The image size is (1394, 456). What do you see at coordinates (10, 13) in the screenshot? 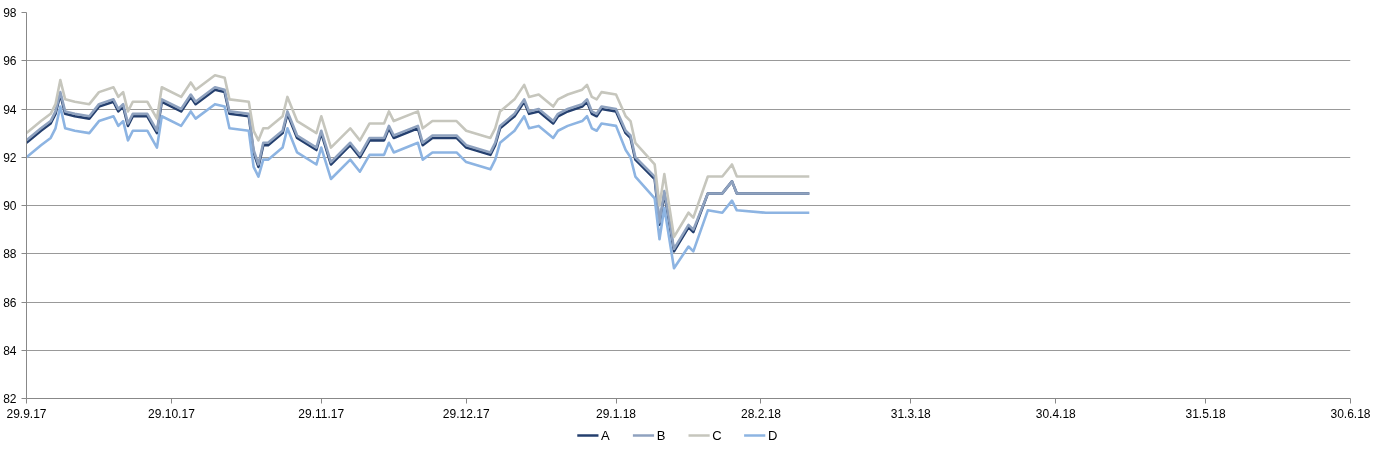
I see `y-tick-label: 98` at bounding box center [10, 13].